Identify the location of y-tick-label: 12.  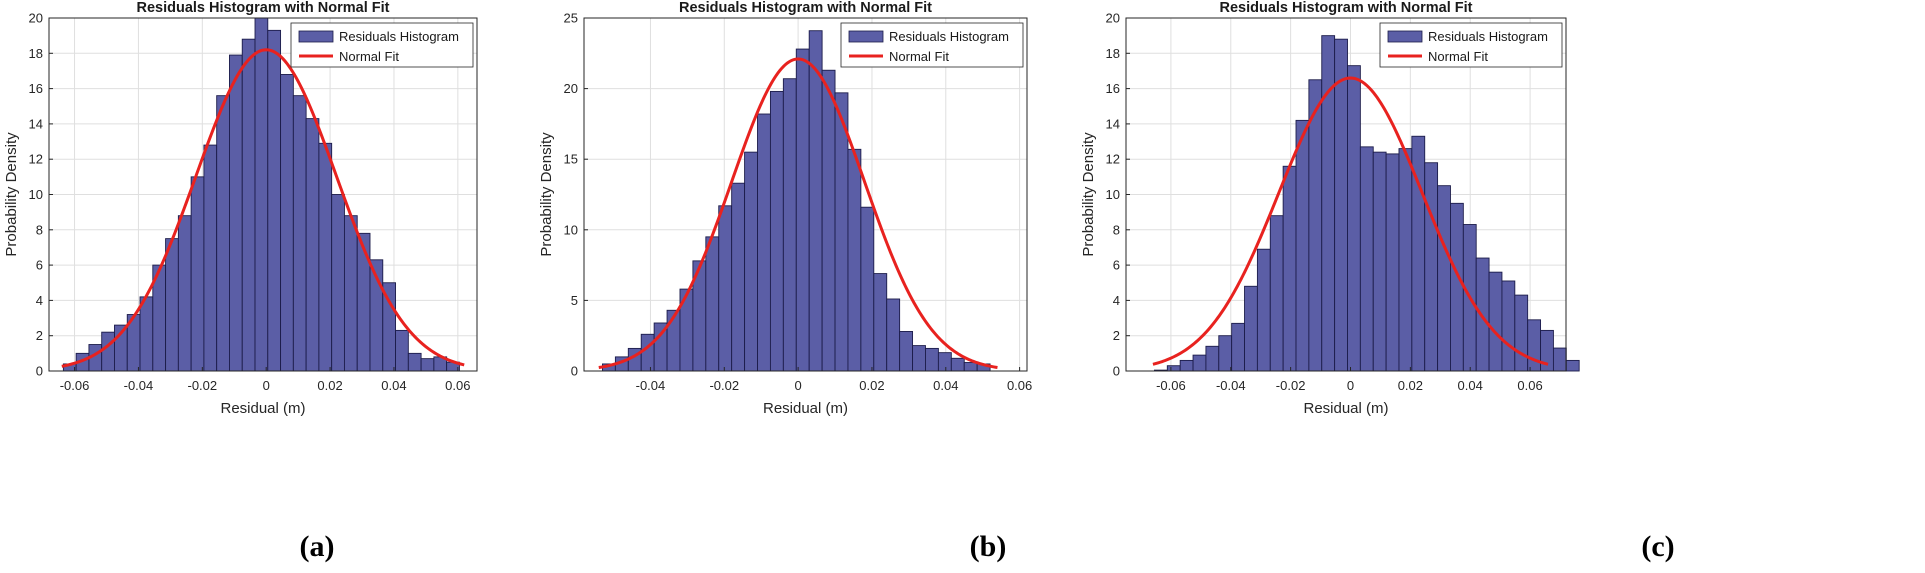
(36, 159).